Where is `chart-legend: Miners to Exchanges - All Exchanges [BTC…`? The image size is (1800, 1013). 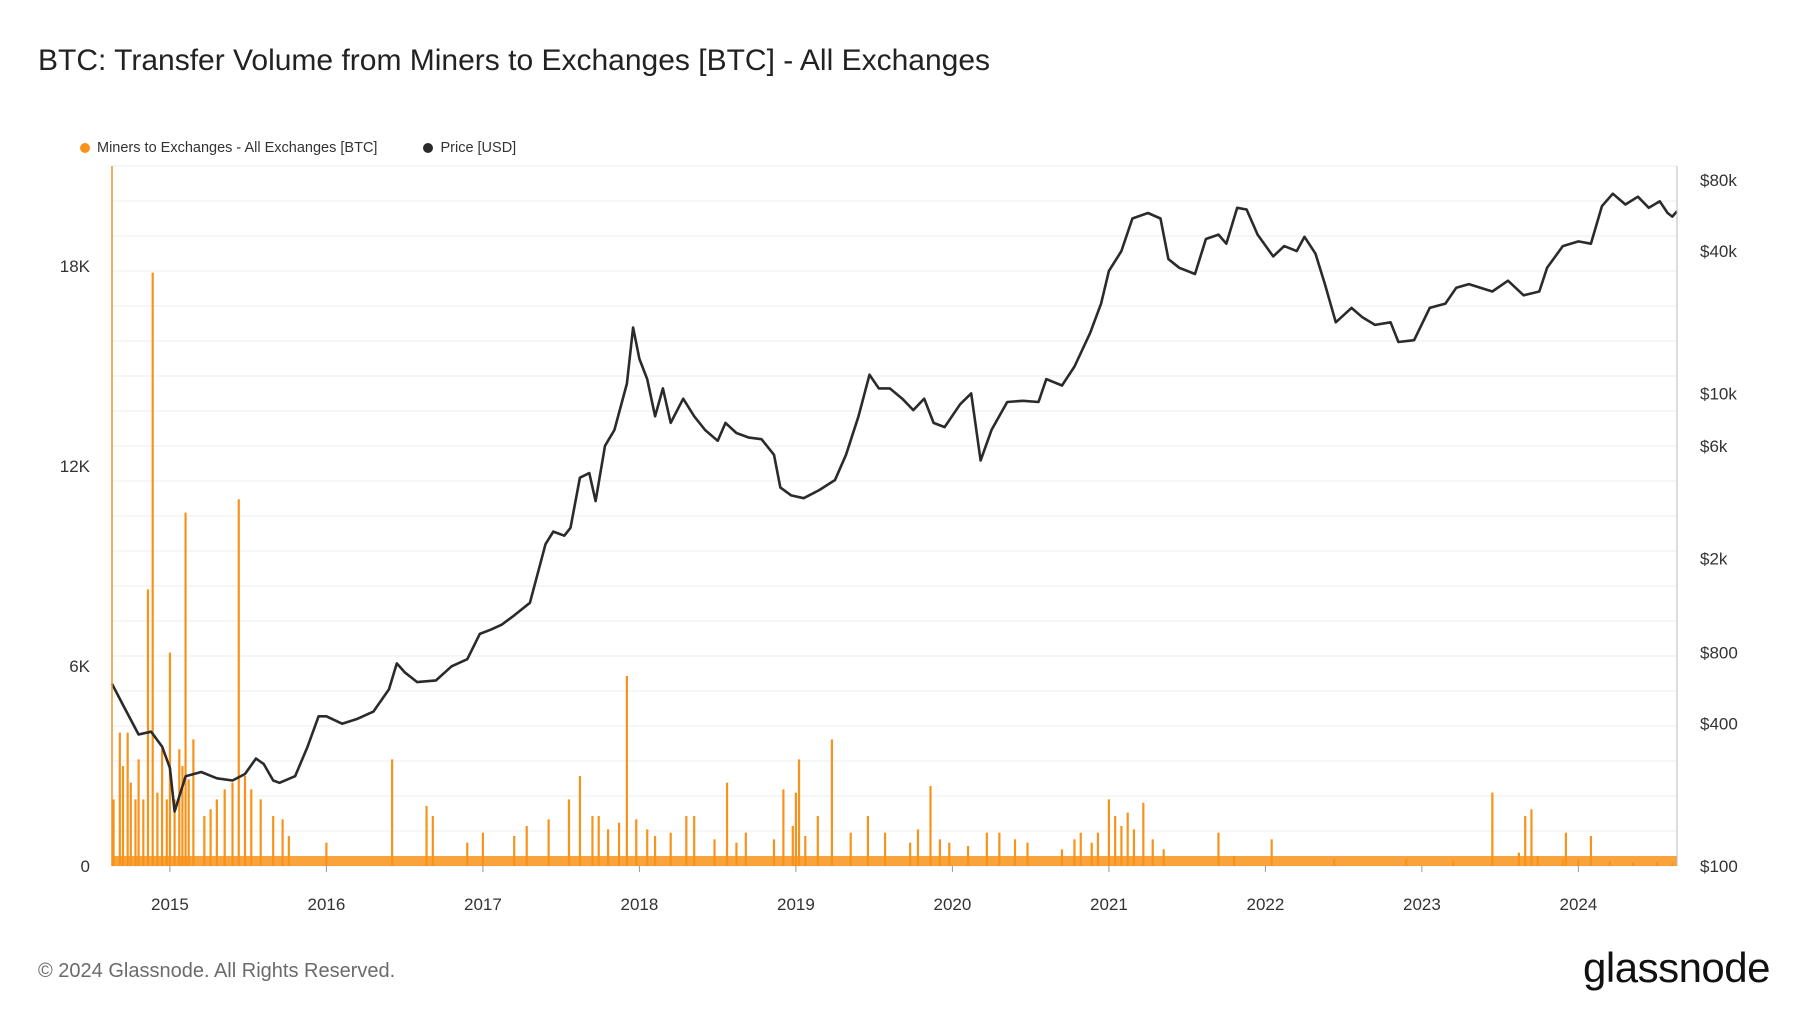 chart-legend: Miners to Exchanges - All Exchanges [BTC… is located at coordinates (298, 148).